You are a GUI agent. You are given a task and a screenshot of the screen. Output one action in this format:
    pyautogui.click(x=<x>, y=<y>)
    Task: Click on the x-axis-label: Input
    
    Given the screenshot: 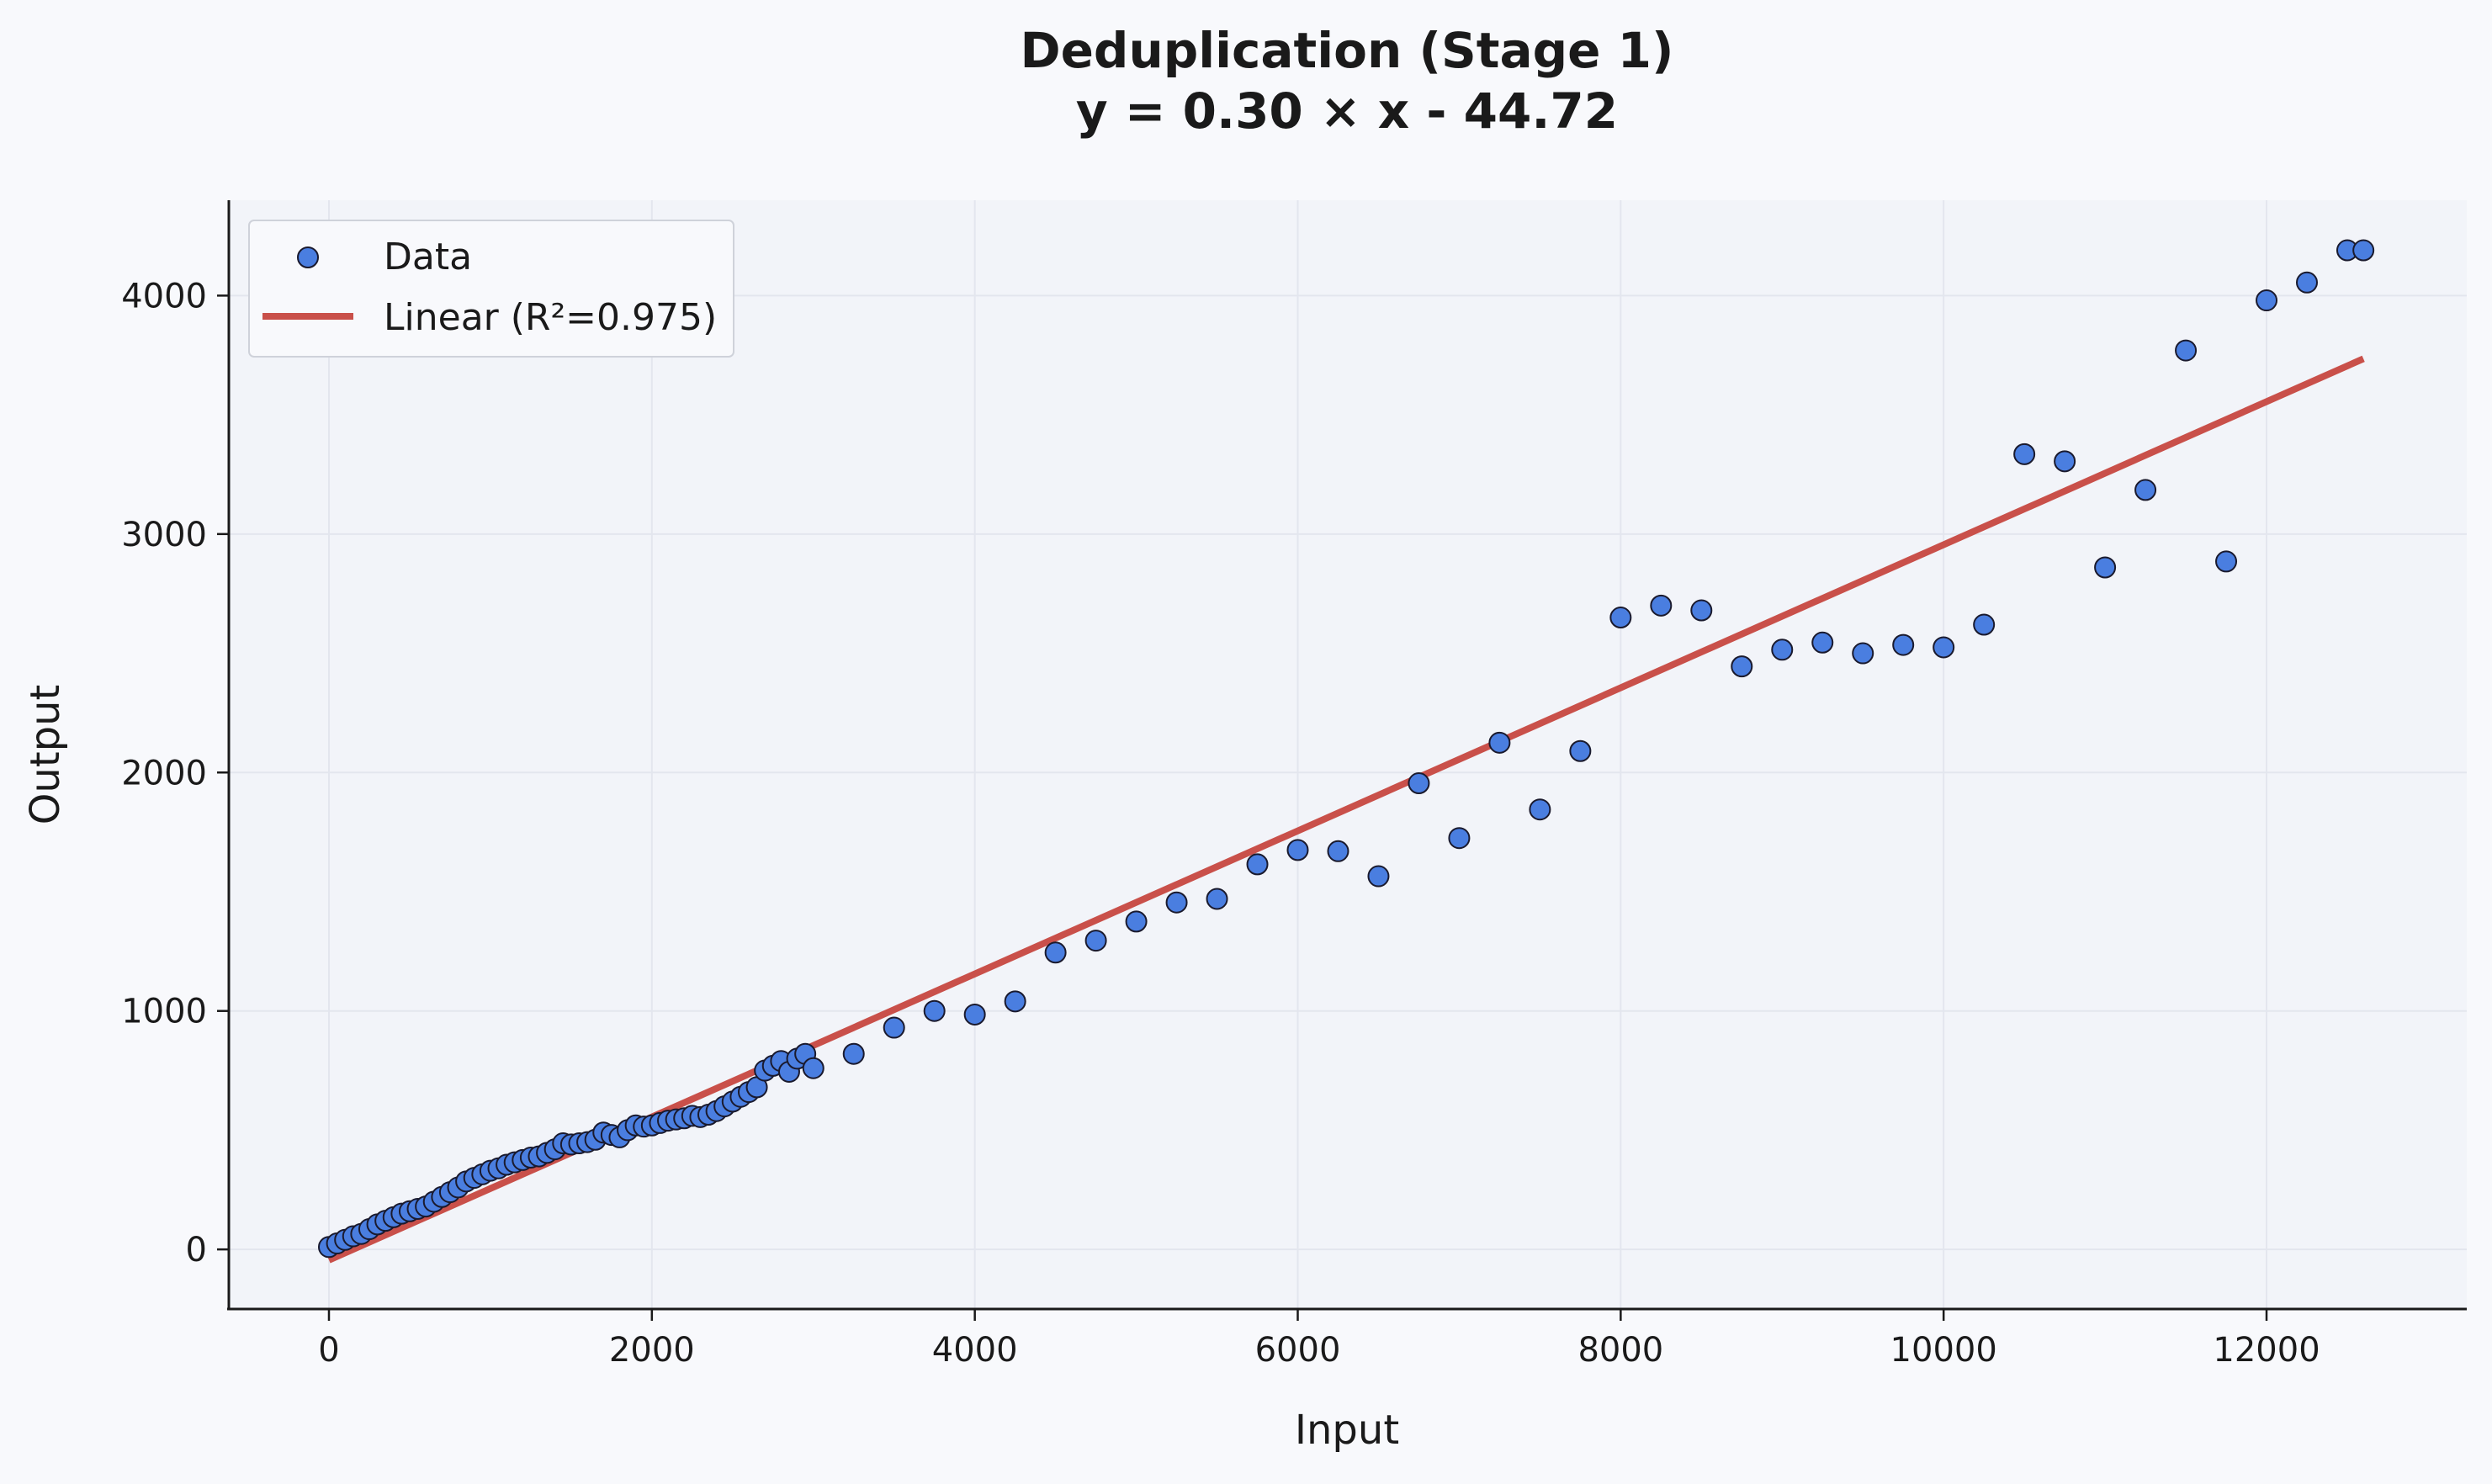 What is the action you would take?
    pyautogui.click(x=1347, y=1430)
    